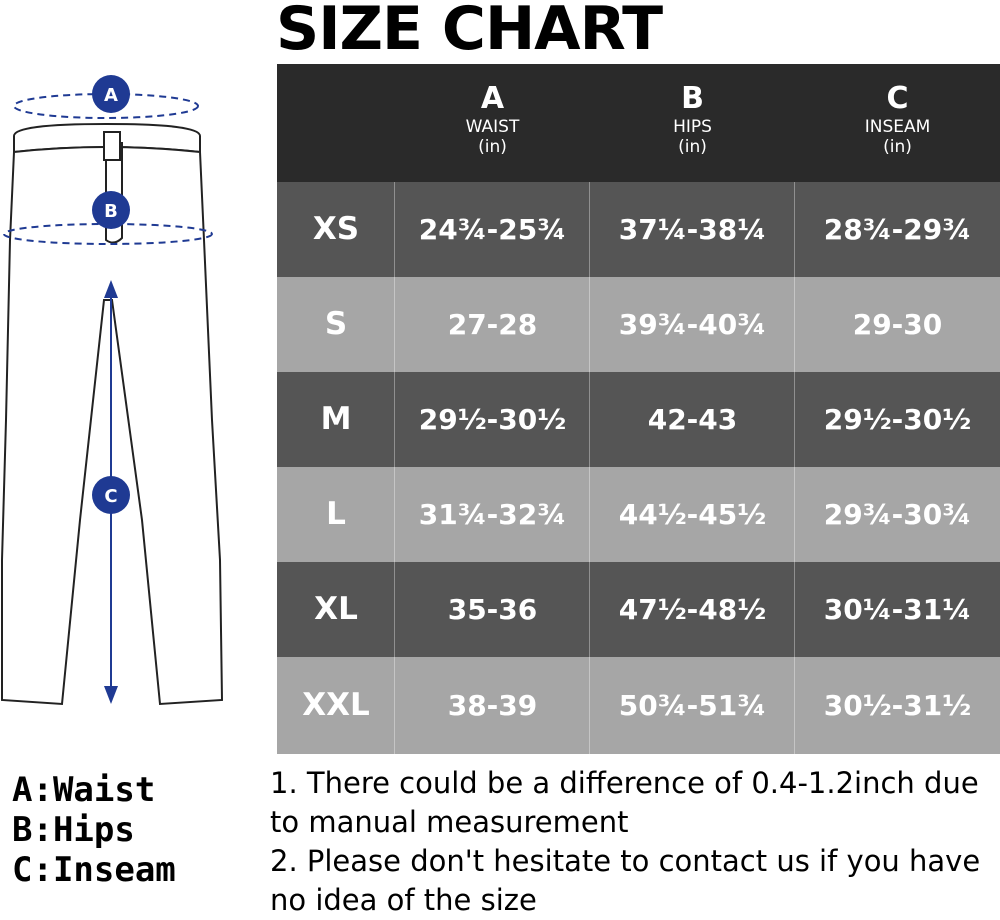 The width and height of the screenshot is (1000, 920). What do you see at coordinates (897, 419) in the screenshot?
I see `inseam-cell: 29½-30½` at bounding box center [897, 419].